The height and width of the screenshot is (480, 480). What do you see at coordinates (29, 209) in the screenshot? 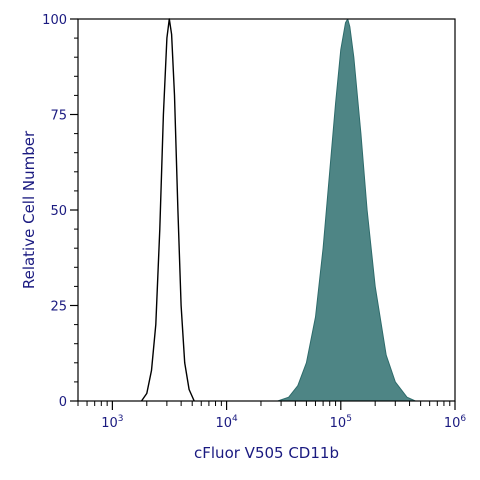
I see `y-axis-label: Relative Cell Number` at bounding box center [29, 209].